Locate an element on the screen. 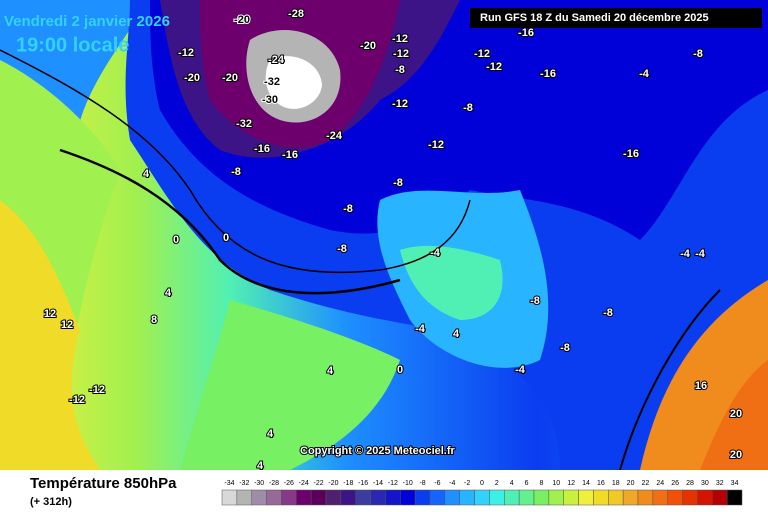 This screenshot has height=512, width=768. copyright: Copyright © 2025 Meteociel.fr is located at coordinates (378, 451).